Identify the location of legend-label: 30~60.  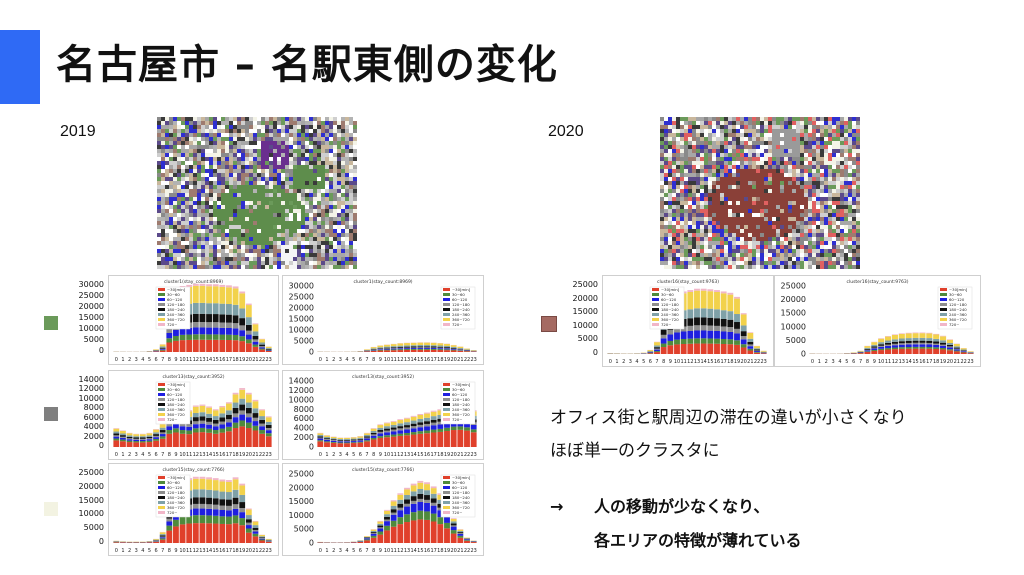
(458, 482).